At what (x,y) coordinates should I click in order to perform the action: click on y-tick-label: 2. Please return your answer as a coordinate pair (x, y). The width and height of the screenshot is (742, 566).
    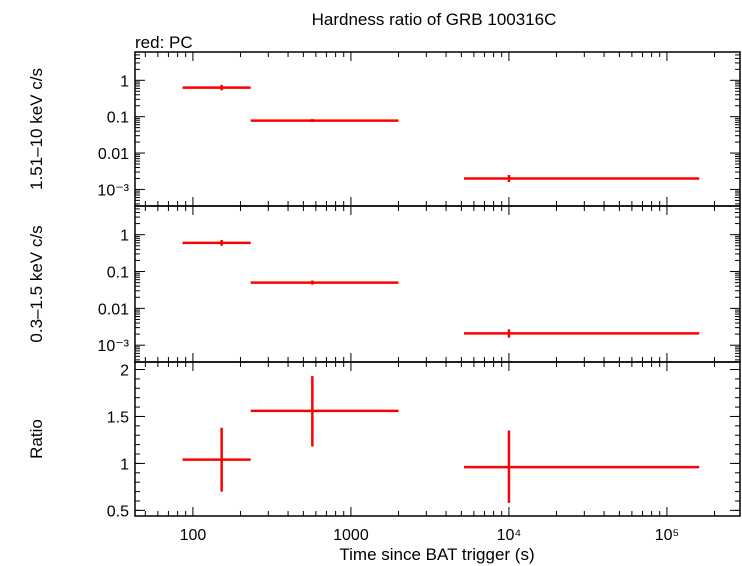
    Looking at the image, I should click on (124, 371).